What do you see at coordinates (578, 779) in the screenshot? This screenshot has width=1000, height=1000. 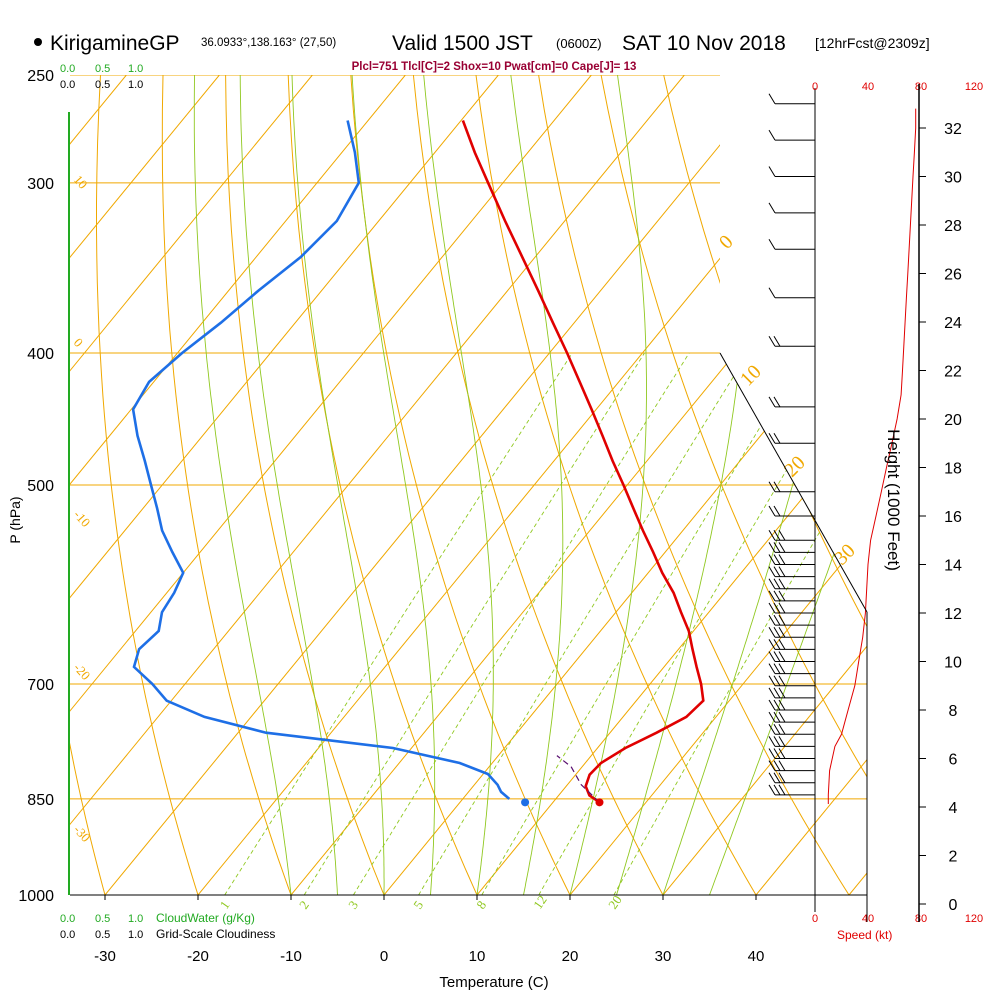 I see `parcel-path-line` at bounding box center [578, 779].